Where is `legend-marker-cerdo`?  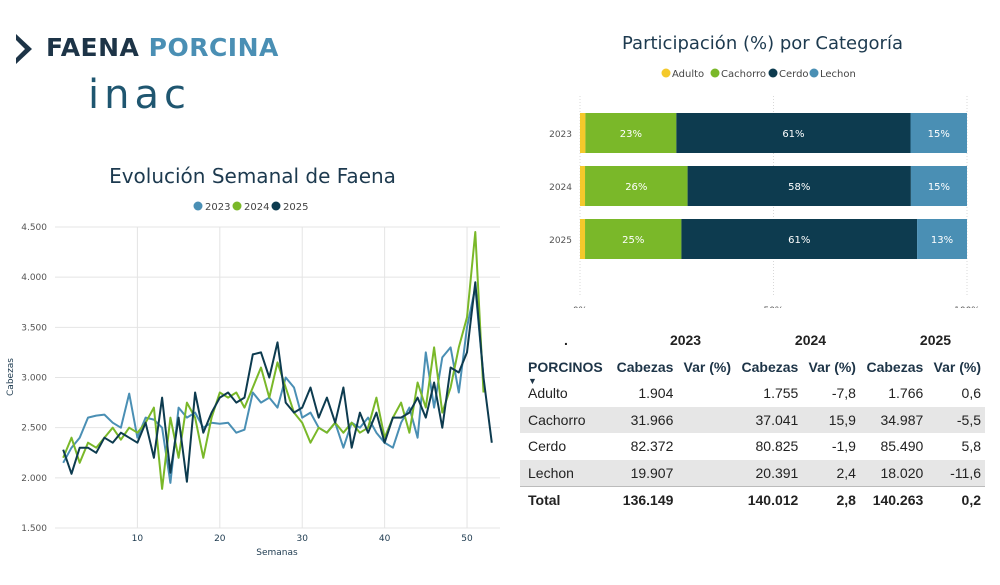
legend-marker-cerdo is located at coordinates (773, 73).